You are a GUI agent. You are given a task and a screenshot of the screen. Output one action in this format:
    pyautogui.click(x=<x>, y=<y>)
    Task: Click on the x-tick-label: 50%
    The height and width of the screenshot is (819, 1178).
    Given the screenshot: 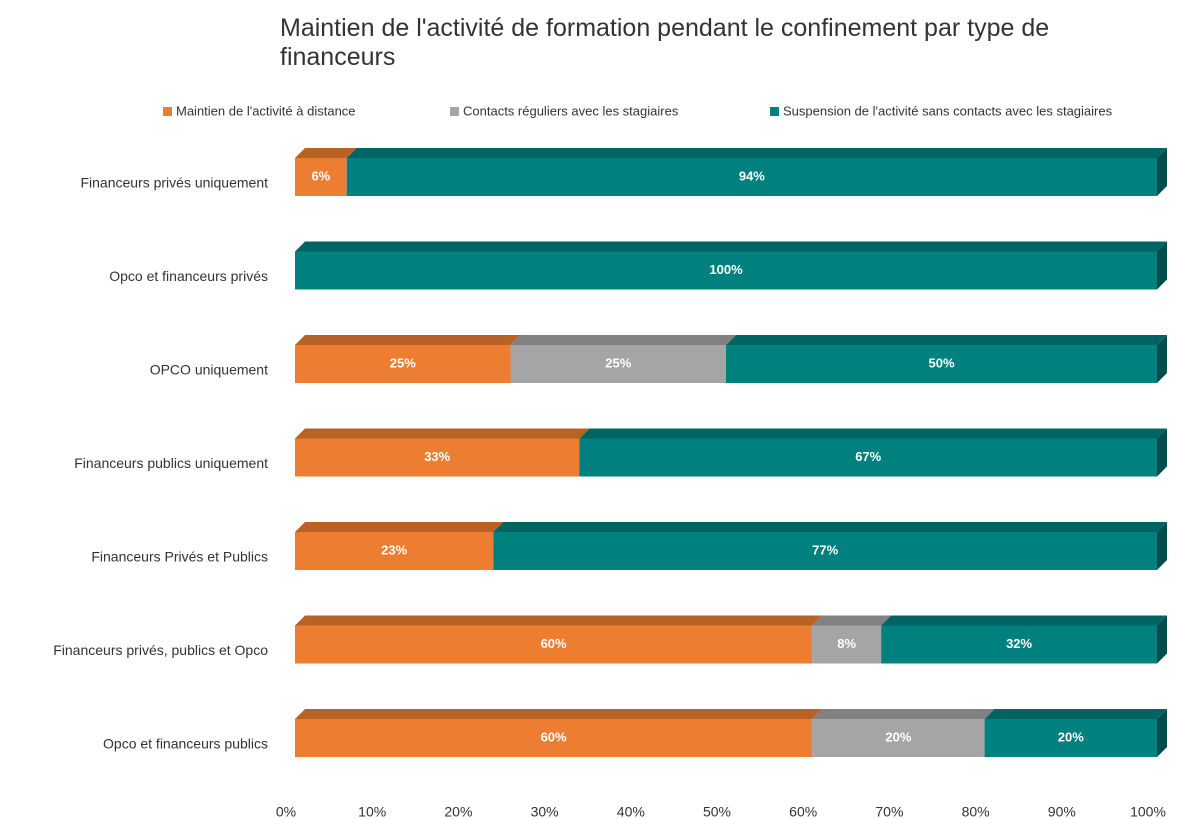 What is the action you would take?
    pyautogui.click(x=717, y=811)
    